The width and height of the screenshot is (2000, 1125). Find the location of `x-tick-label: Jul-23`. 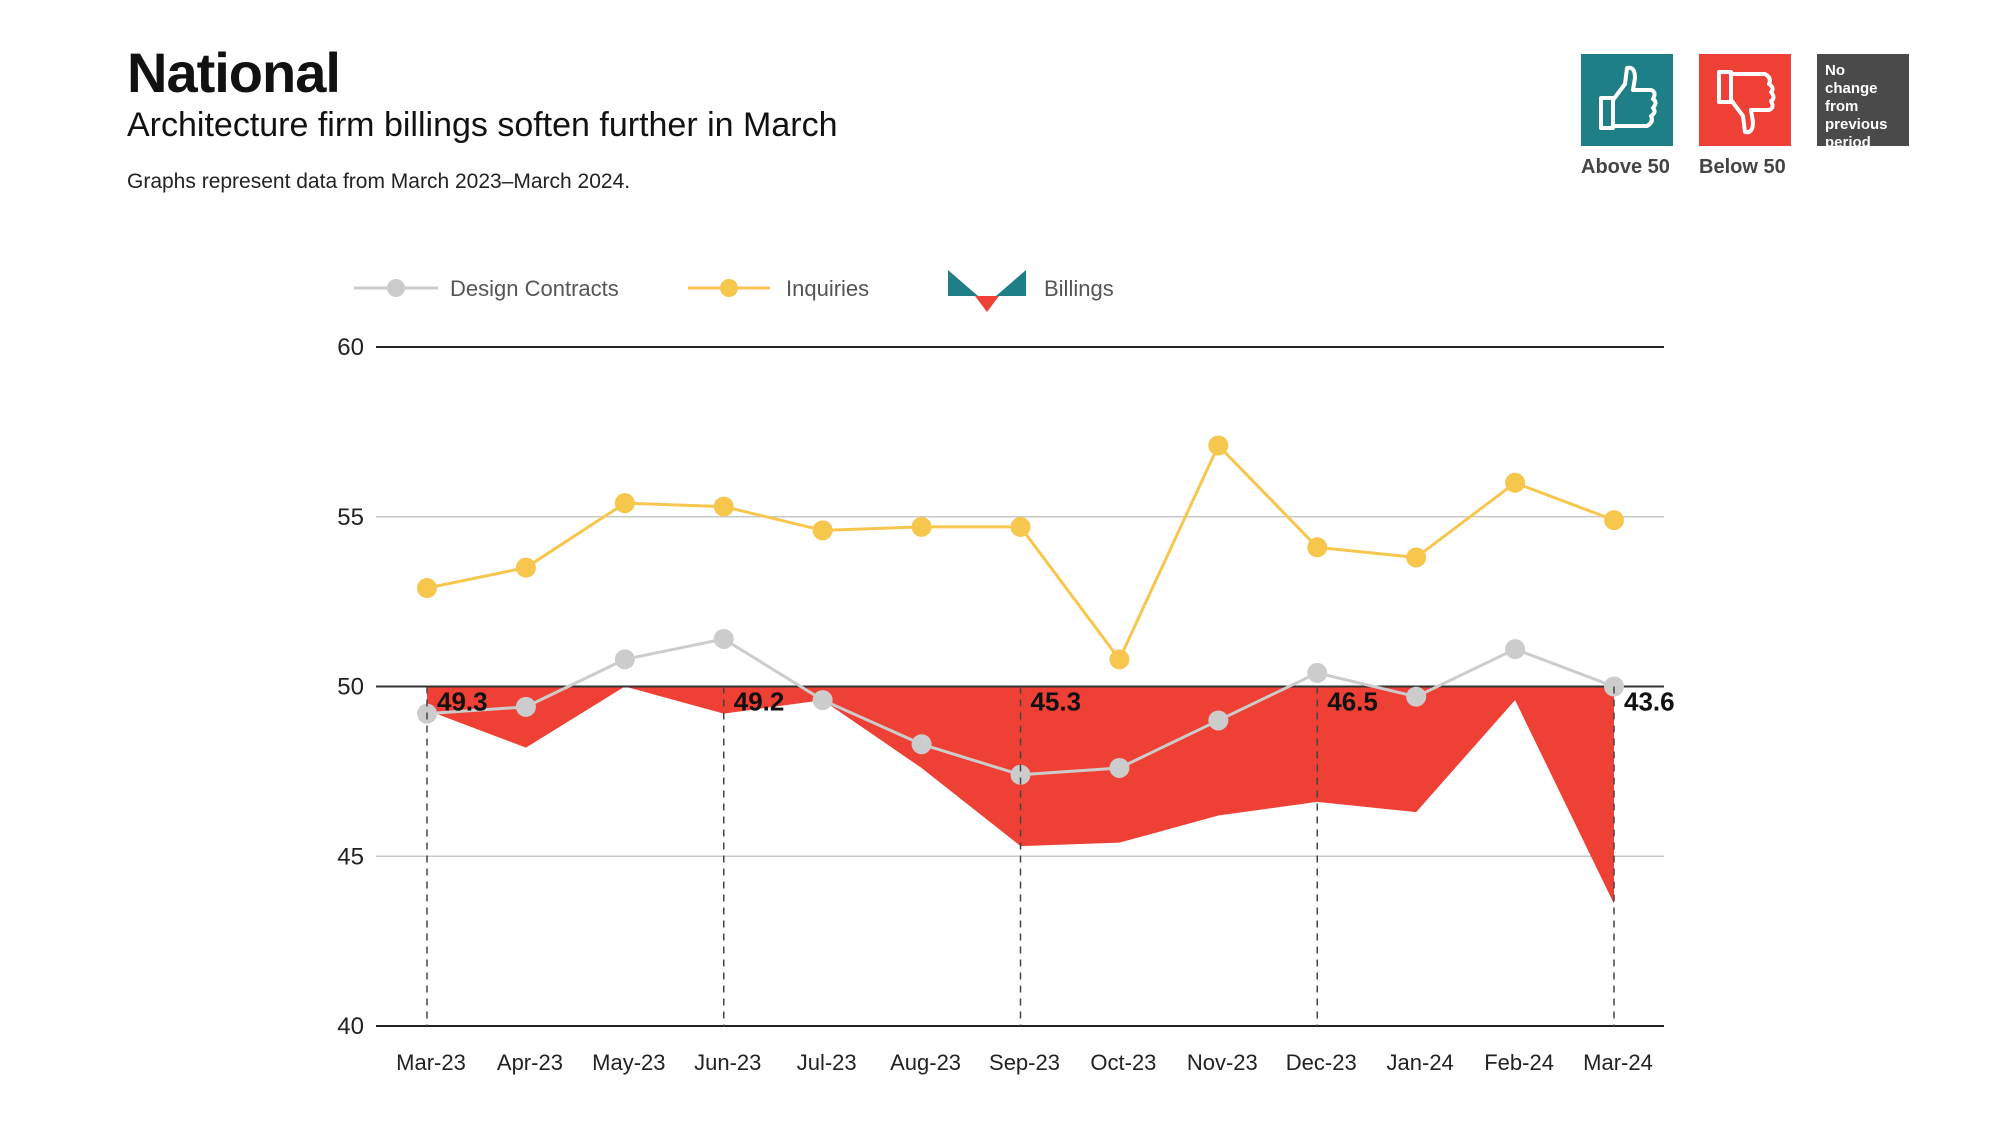

x-tick-label: Jul-23 is located at coordinates (827, 1062).